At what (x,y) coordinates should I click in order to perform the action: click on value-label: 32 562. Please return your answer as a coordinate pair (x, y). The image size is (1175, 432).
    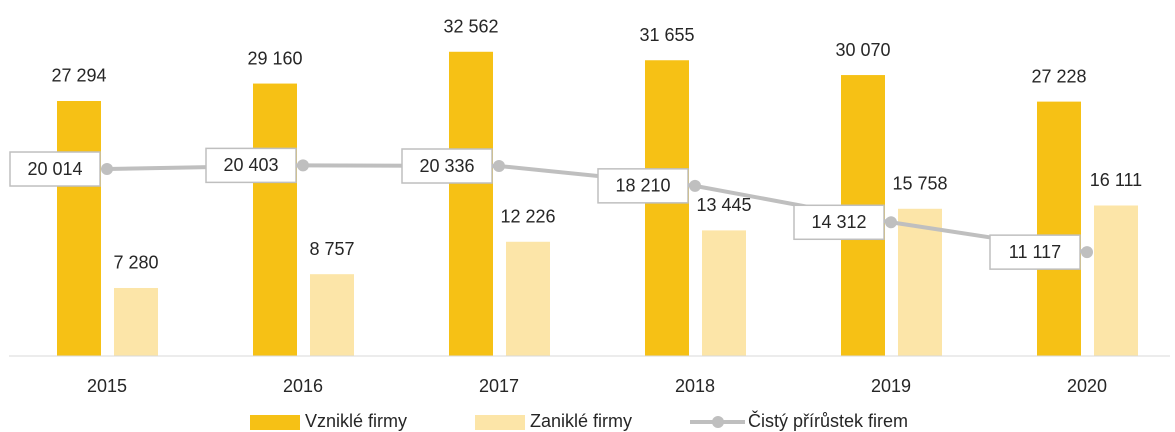
    Looking at the image, I should click on (470, 27).